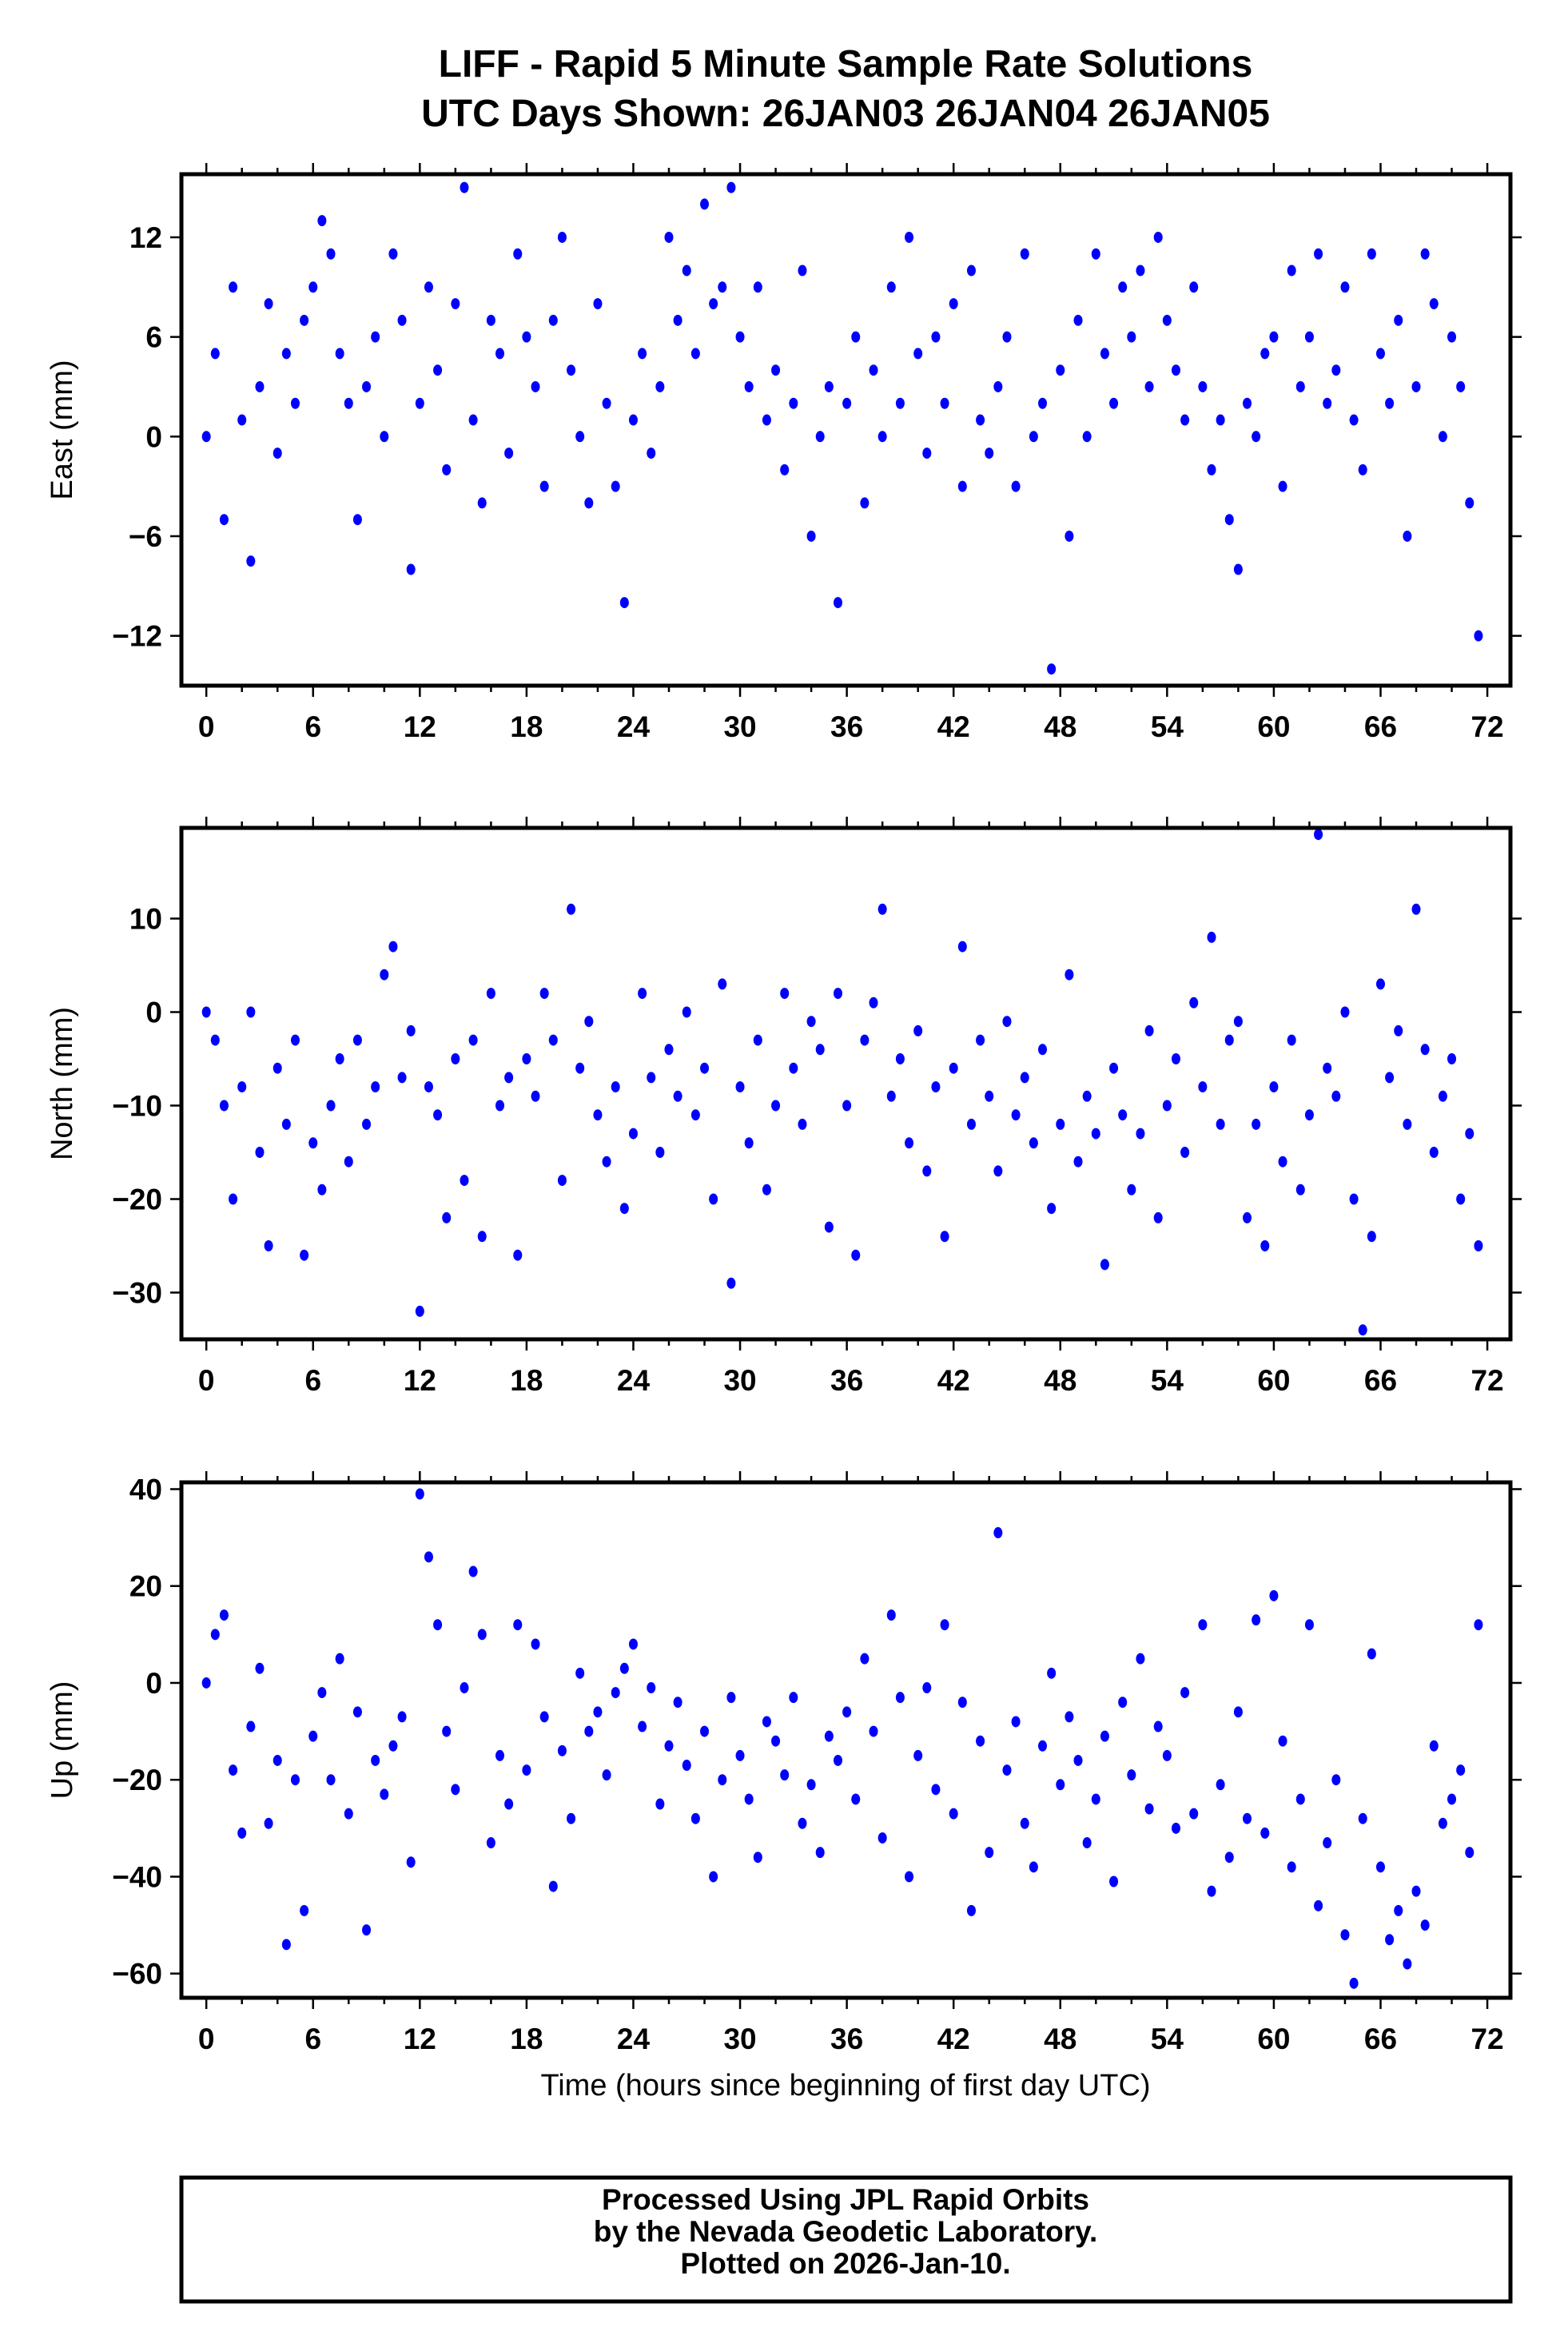 This screenshot has height=2343, width=1568. Describe the element at coordinates (137, 1974) in the screenshot. I see `y-tick-label: −60` at that location.